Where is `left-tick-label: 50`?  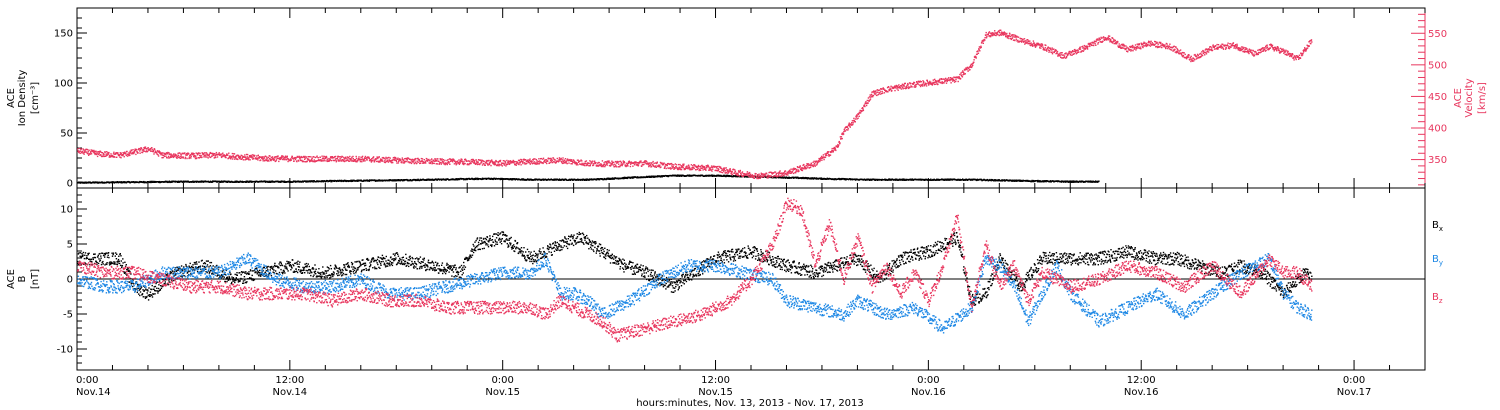 left-tick-label: 50 is located at coordinates (66, 134).